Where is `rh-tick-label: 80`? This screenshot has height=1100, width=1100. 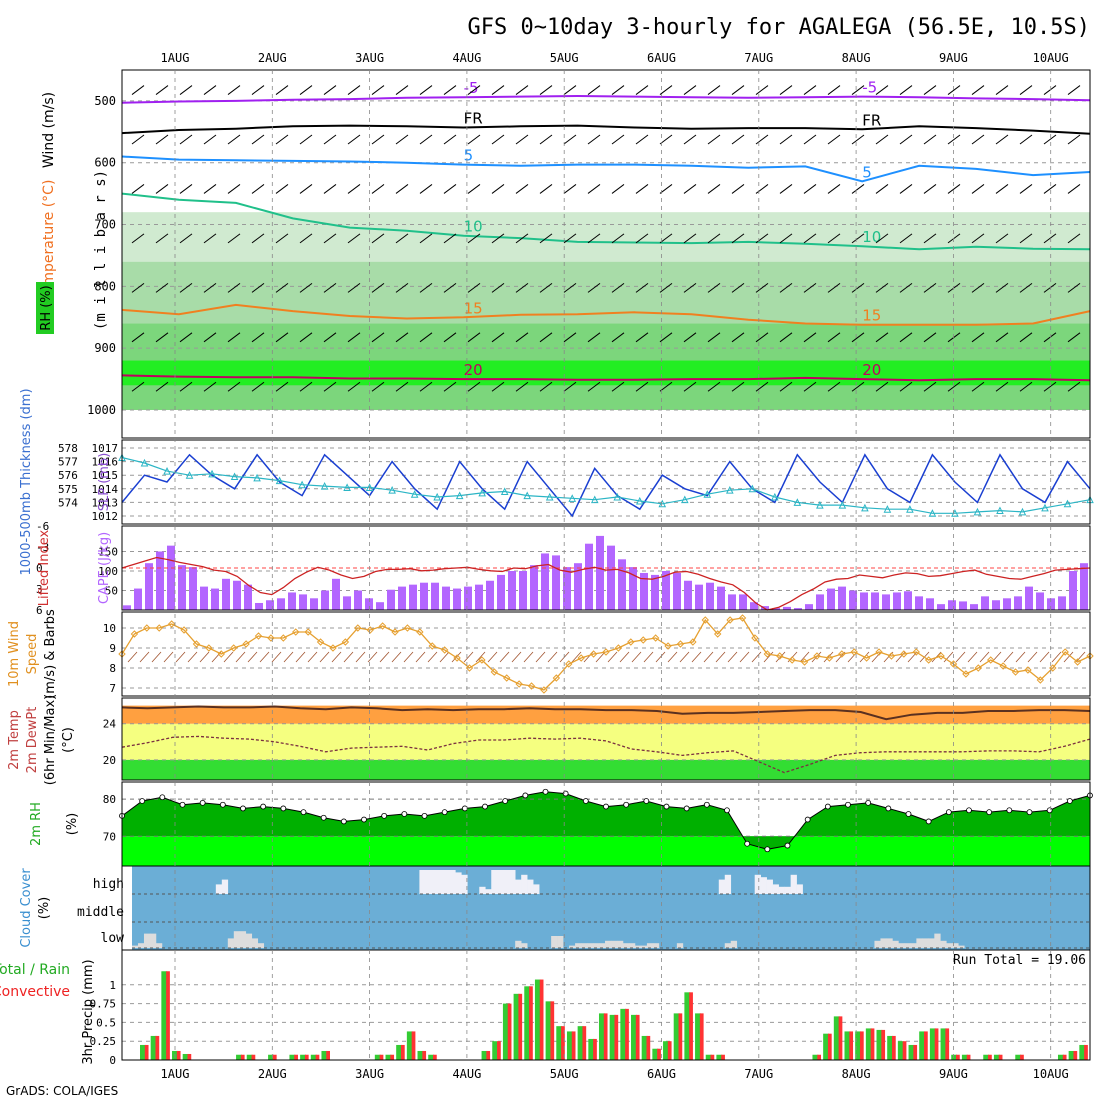 rh-tick-label: 80 is located at coordinates (109, 799).